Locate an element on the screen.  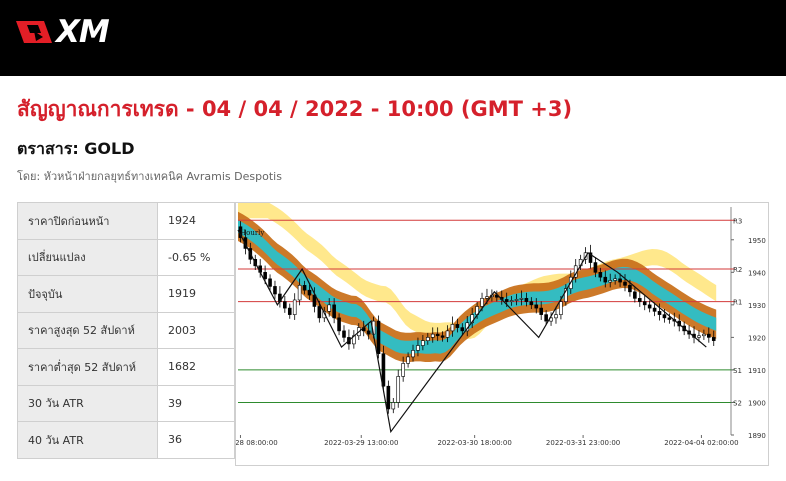
table-row: ราคาต่ำสุด 52 สัปดาห์ 1682 is located at coordinates (126, 367).